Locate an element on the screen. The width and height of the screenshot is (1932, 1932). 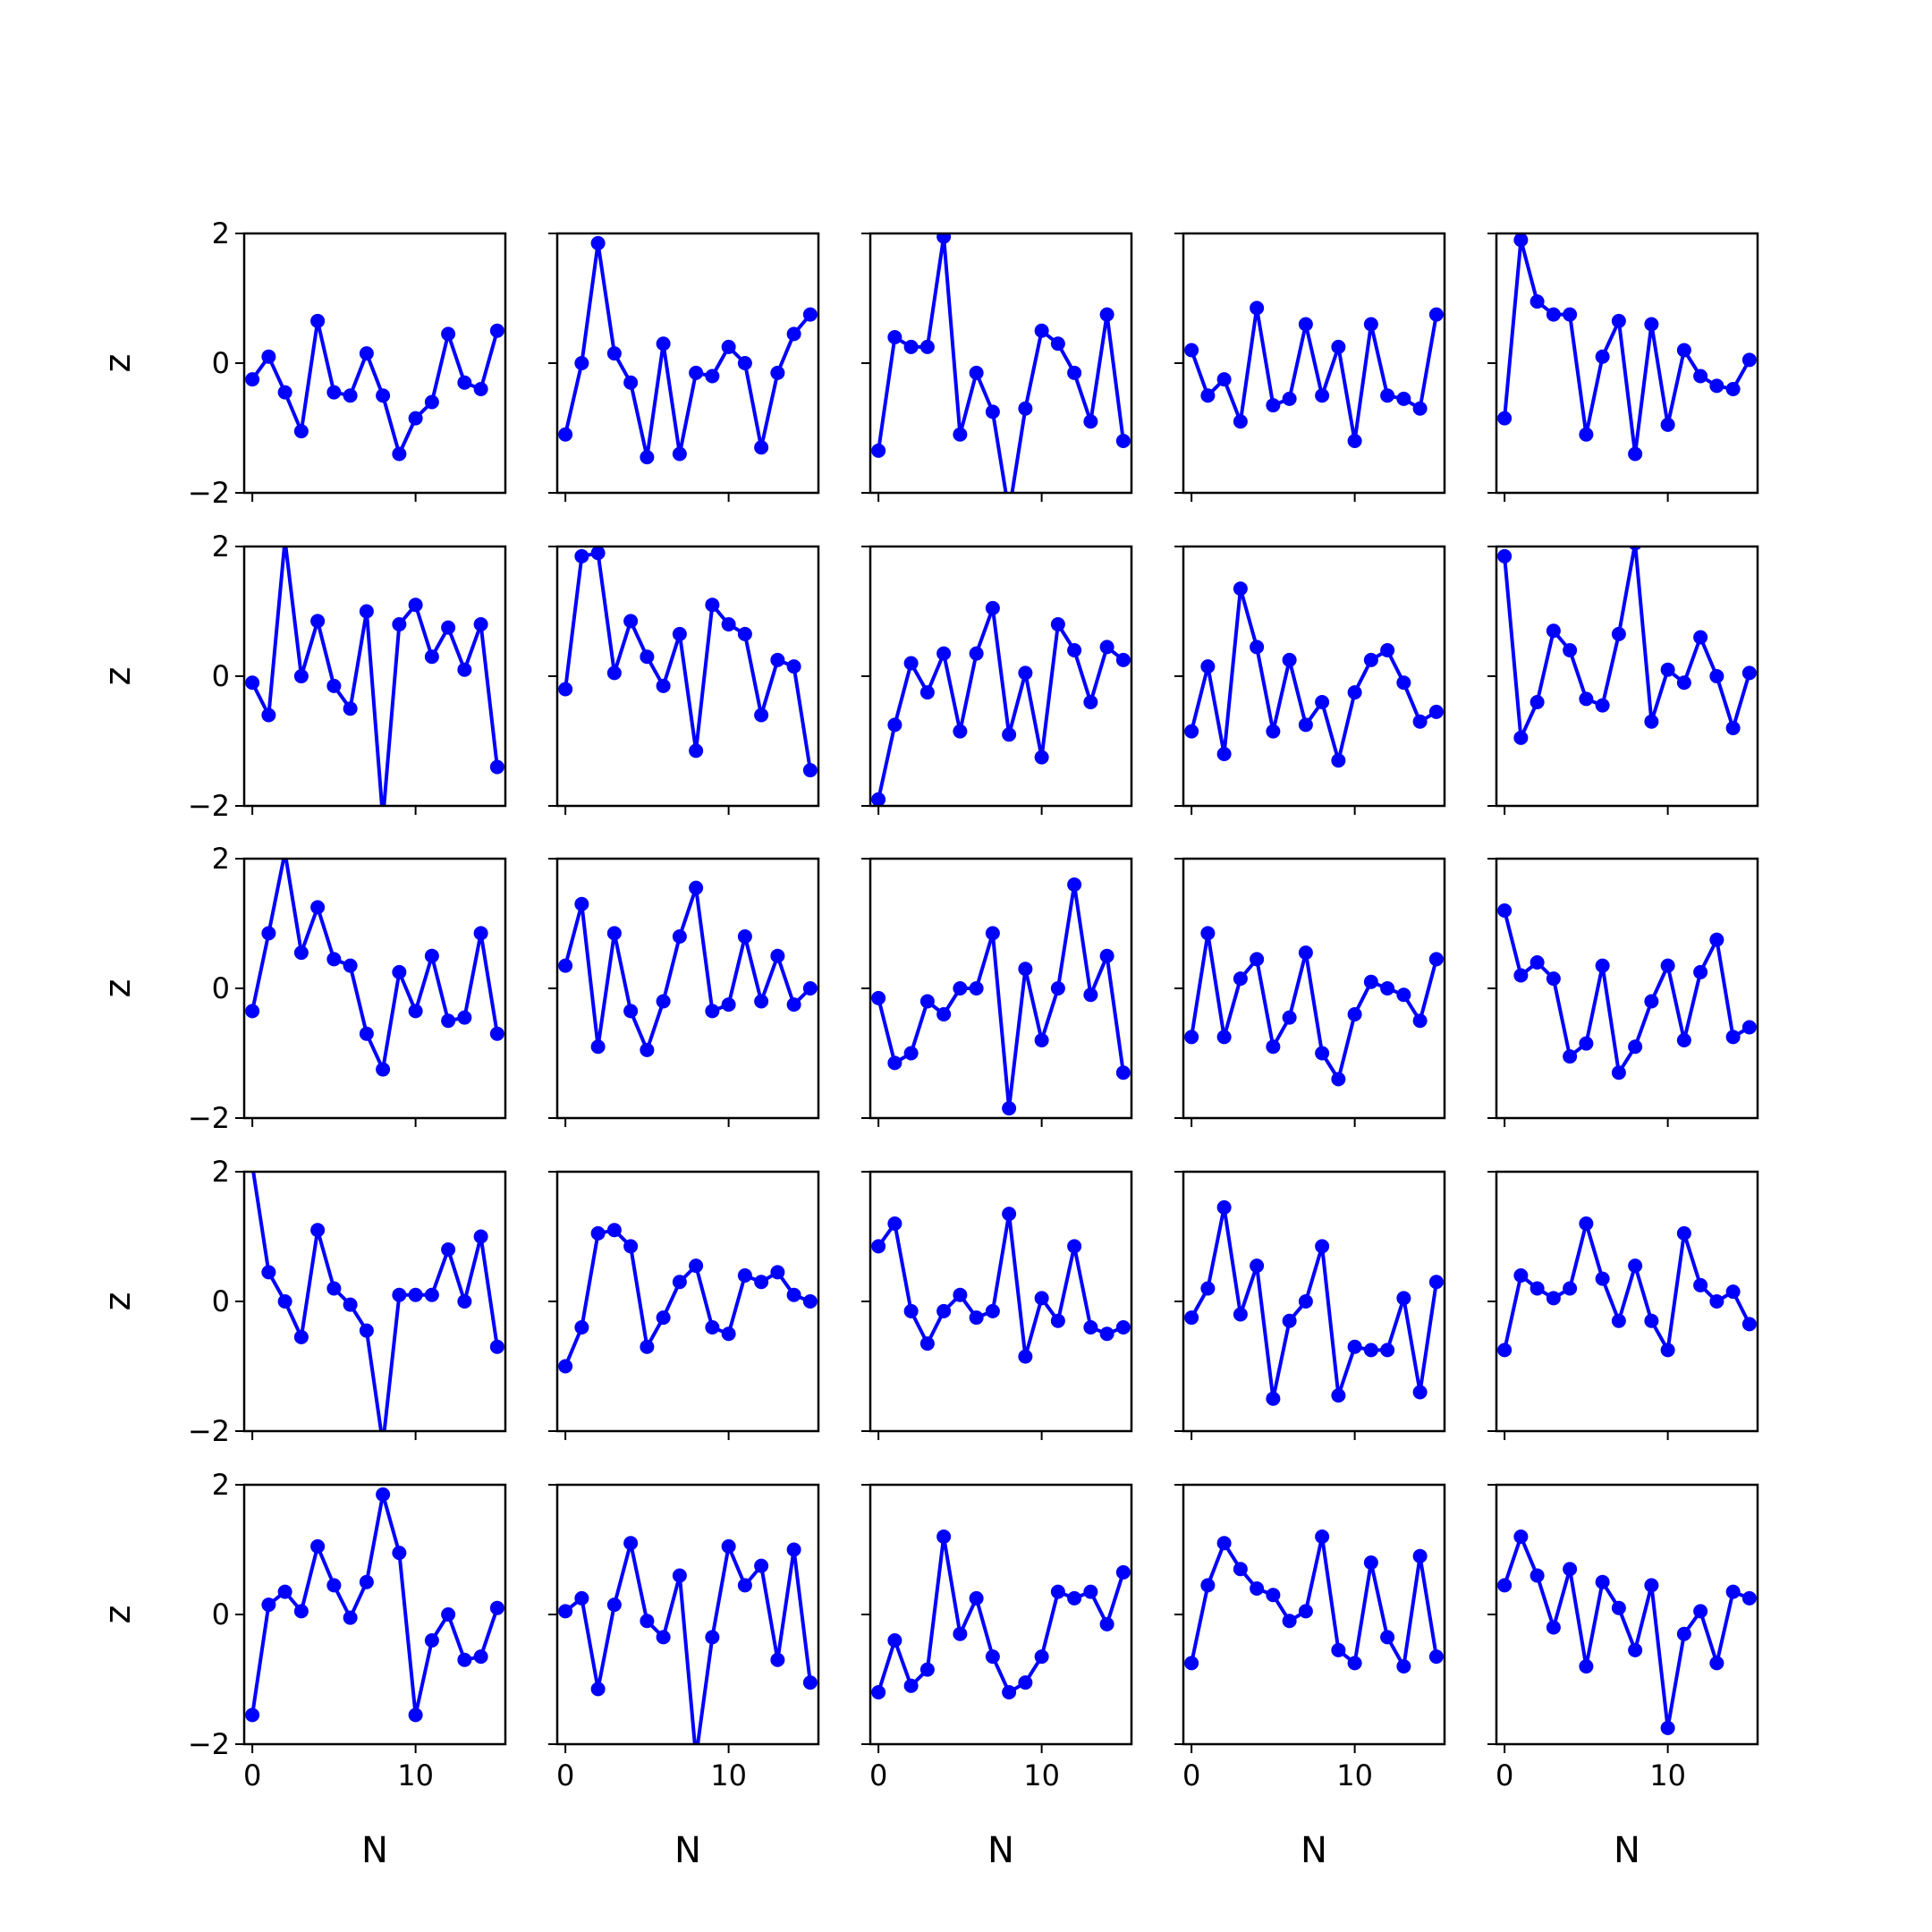
y-tick-label: 0 is located at coordinates (221, 988).